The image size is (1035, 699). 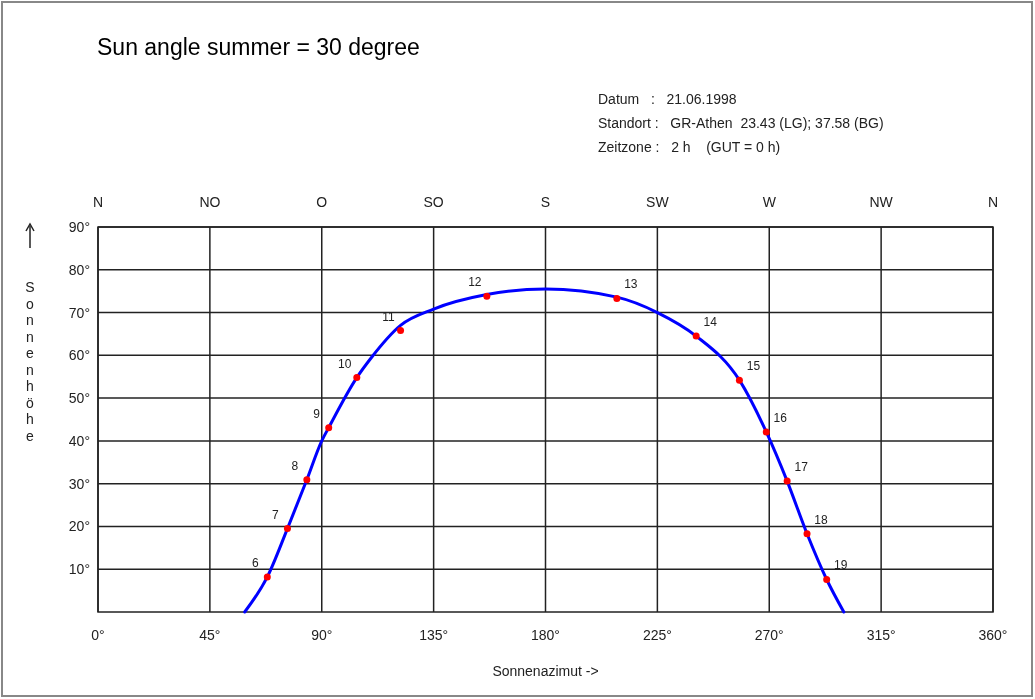 I want to click on annotation: 9, so click(x=317, y=413).